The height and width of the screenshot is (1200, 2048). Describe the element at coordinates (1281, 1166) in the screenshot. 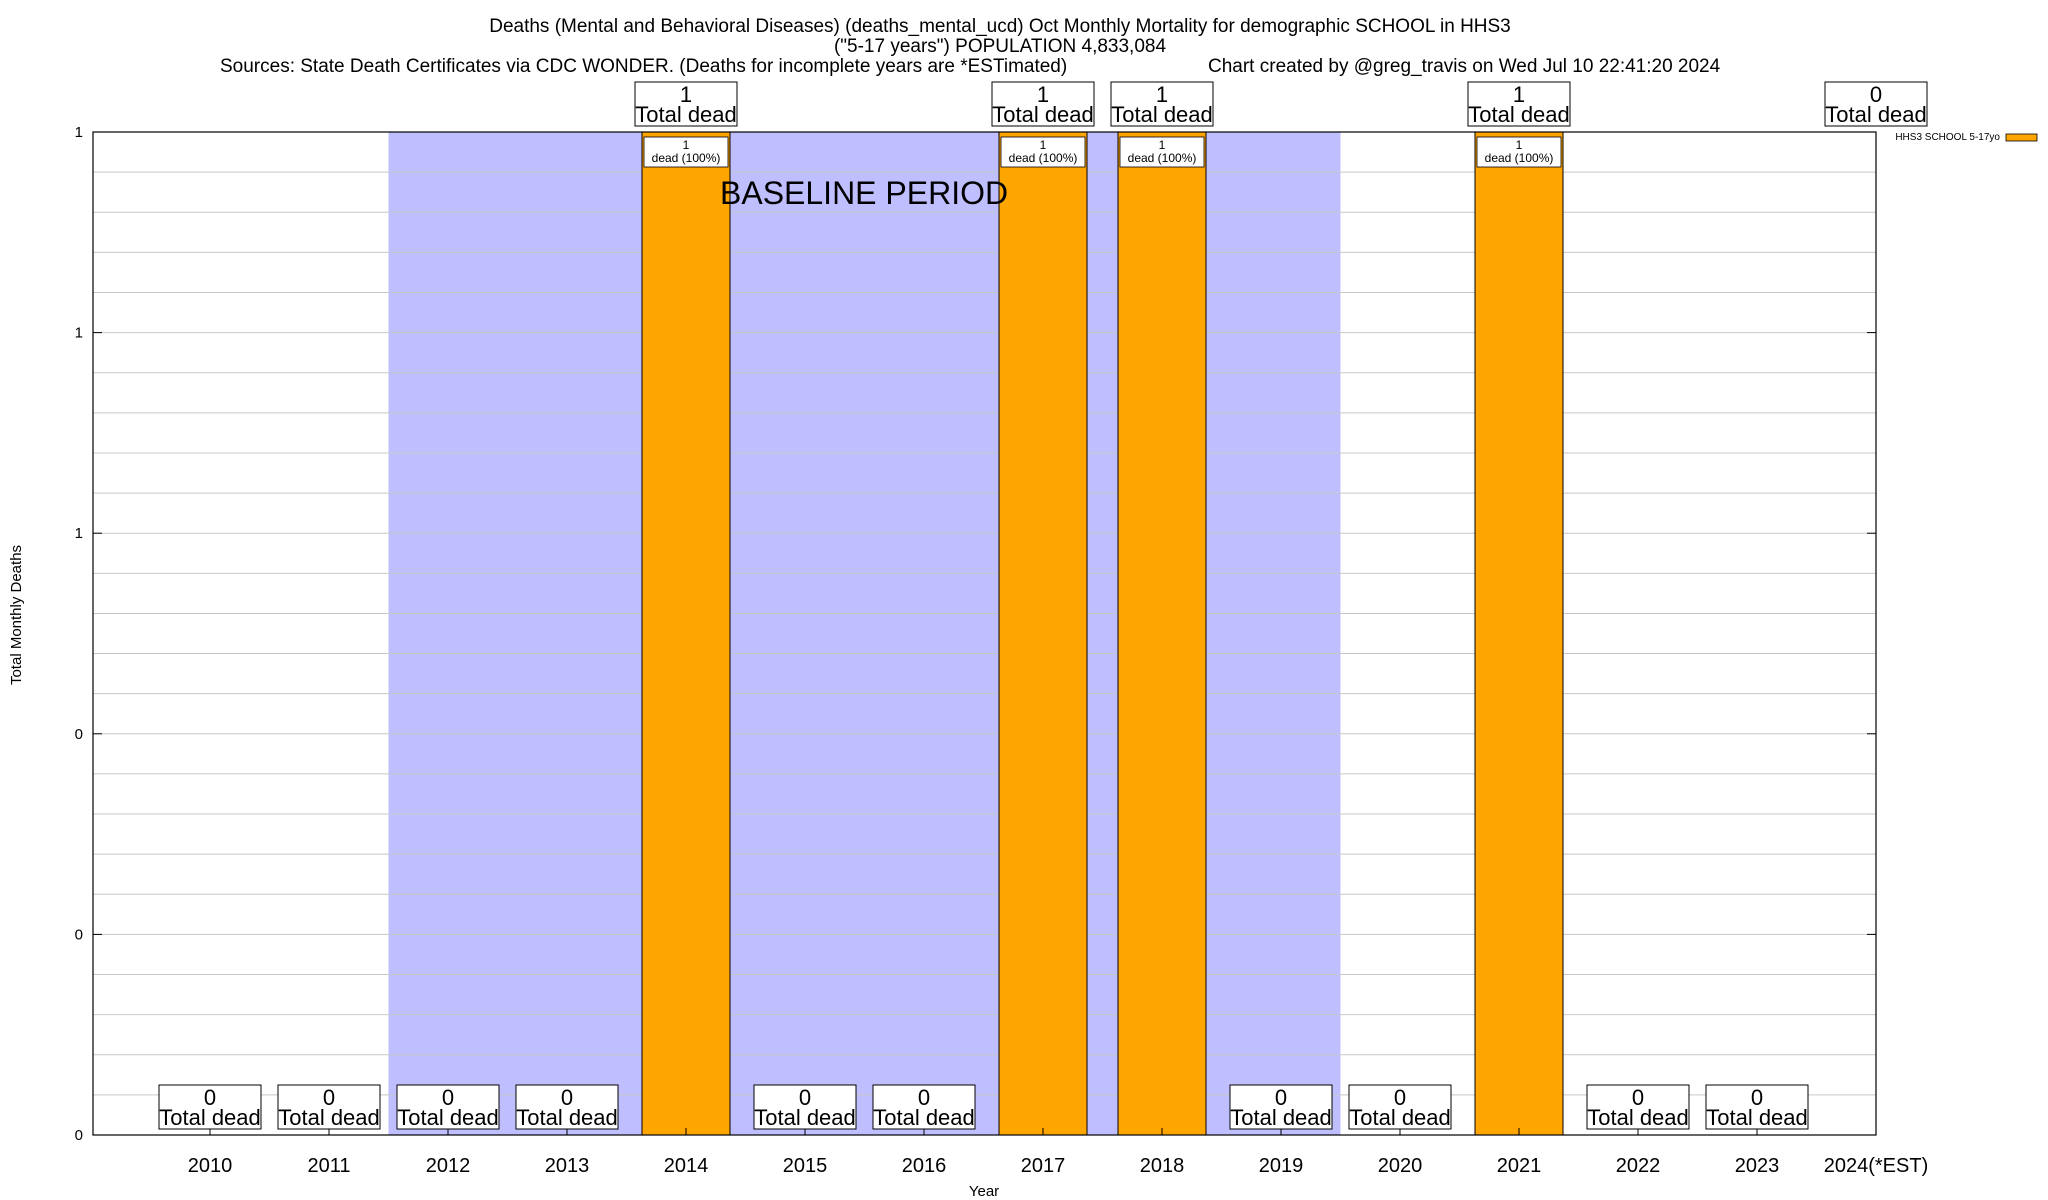

I see `x-tick-label: 2019` at that location.